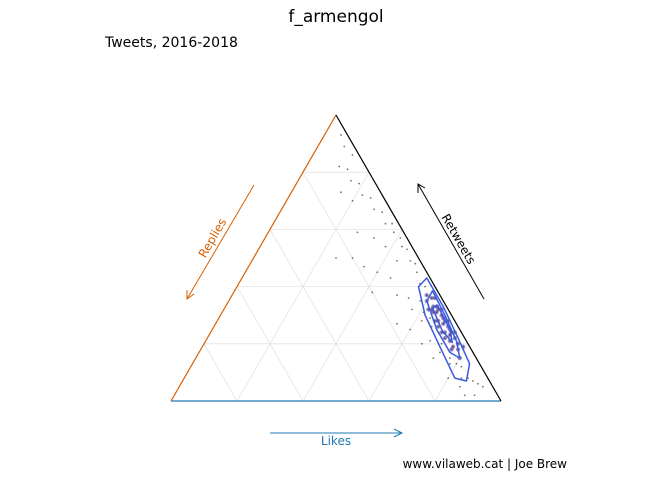 The width and height of the screenshot is (672, 480). What do you see at coordinates (337, 433) in the screenshot?
I see `likes-axis-arrow` at bounding box center [337, 433].